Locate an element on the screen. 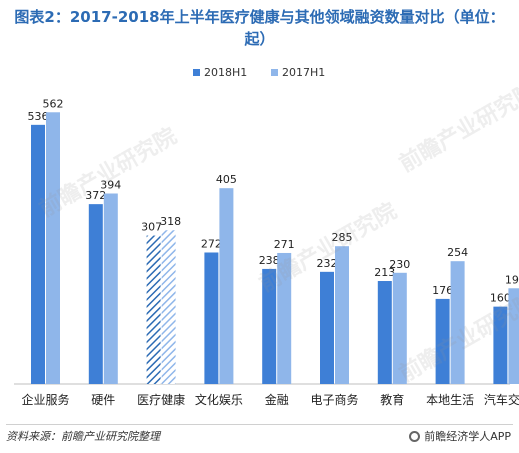 This screenshot has height=453, width=519. brand-logo-icon is located at coordinates (415, 436).